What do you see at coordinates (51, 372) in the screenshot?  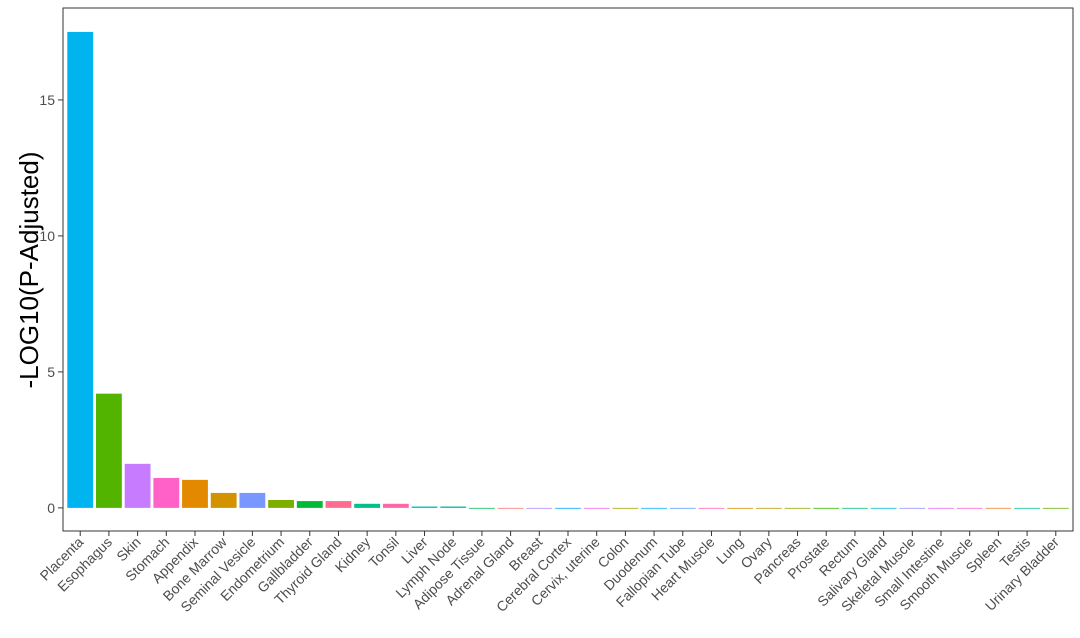 I see `y-tick-label: 5` at bounding box center [51, 372].